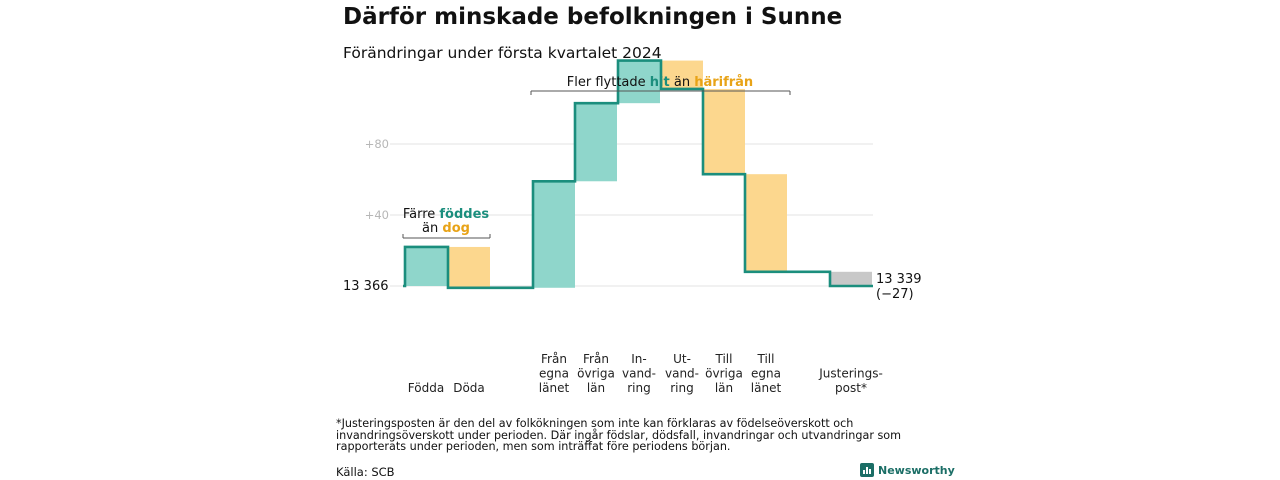 Image resolution: width=1280 pixels, height=480 pixels. I want to click on brand: Newsworthy, so click(907, 470).